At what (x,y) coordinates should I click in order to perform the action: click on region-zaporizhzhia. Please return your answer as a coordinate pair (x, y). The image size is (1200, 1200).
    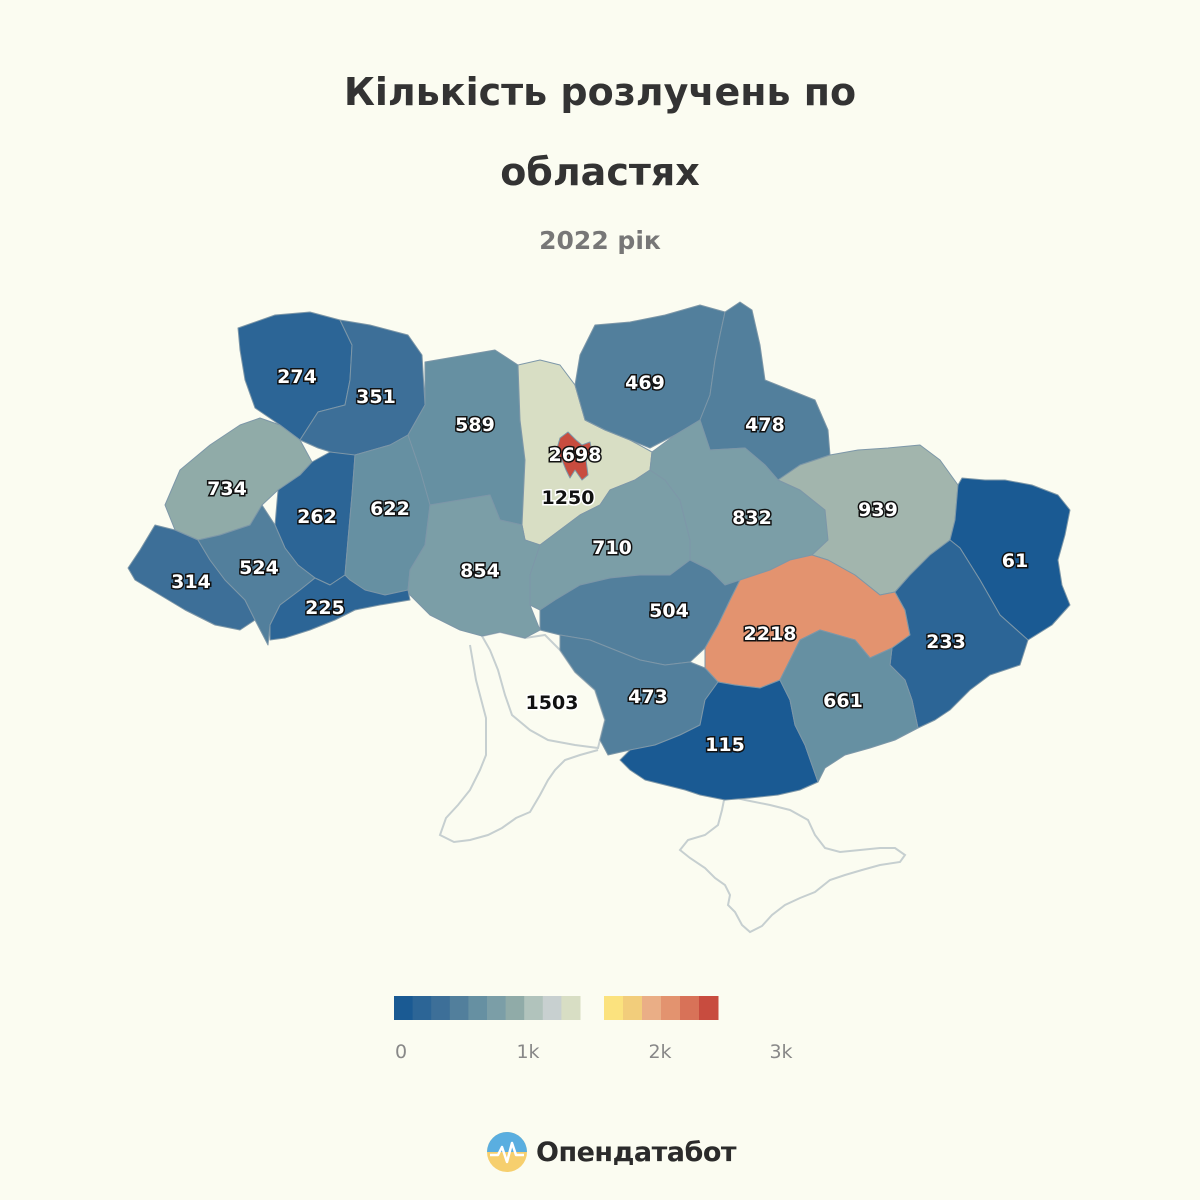
    Looking at the image, I should click on (849, 706).